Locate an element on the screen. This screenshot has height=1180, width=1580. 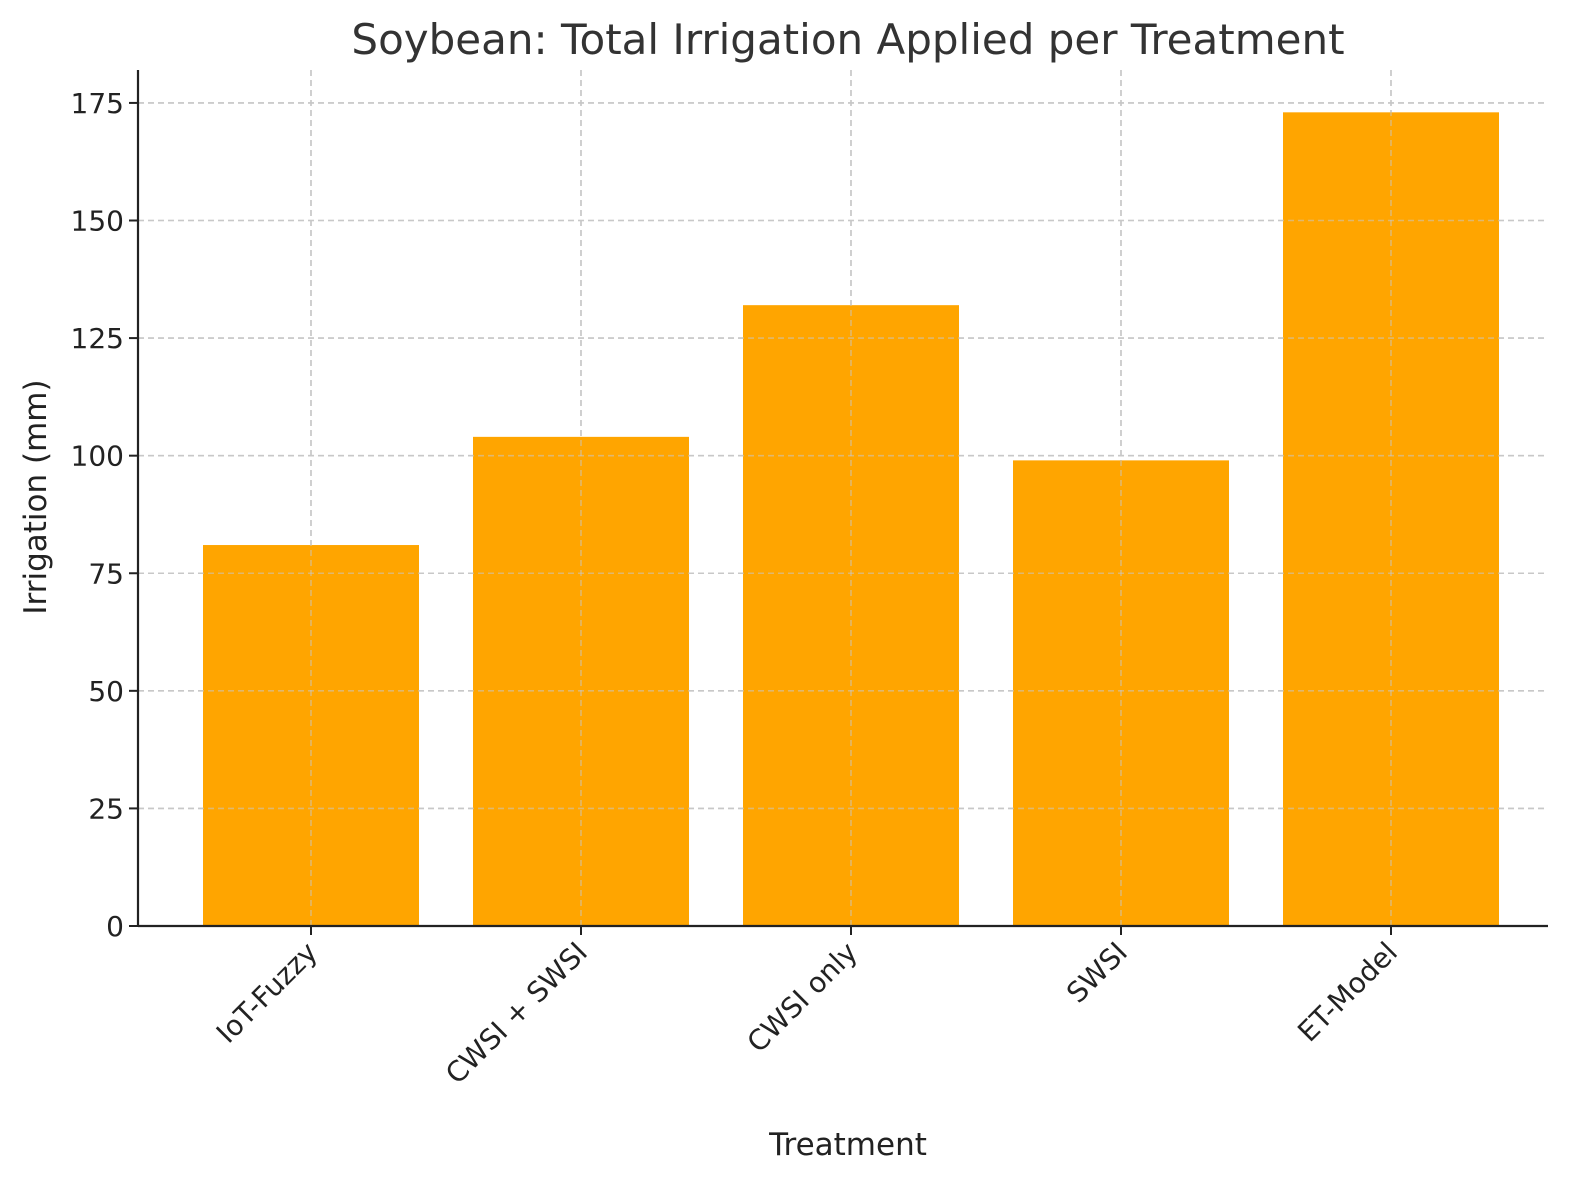
y-tick-label: 75 is located at coordinates (106, 573).